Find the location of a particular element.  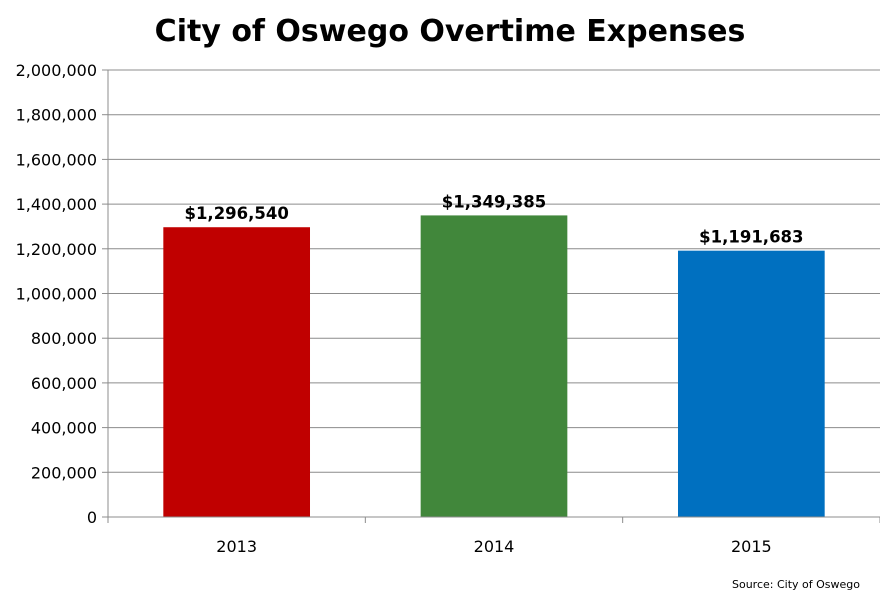

x-axis-ticks: 2013 2014 2015 is located at coordinates (493, 536).